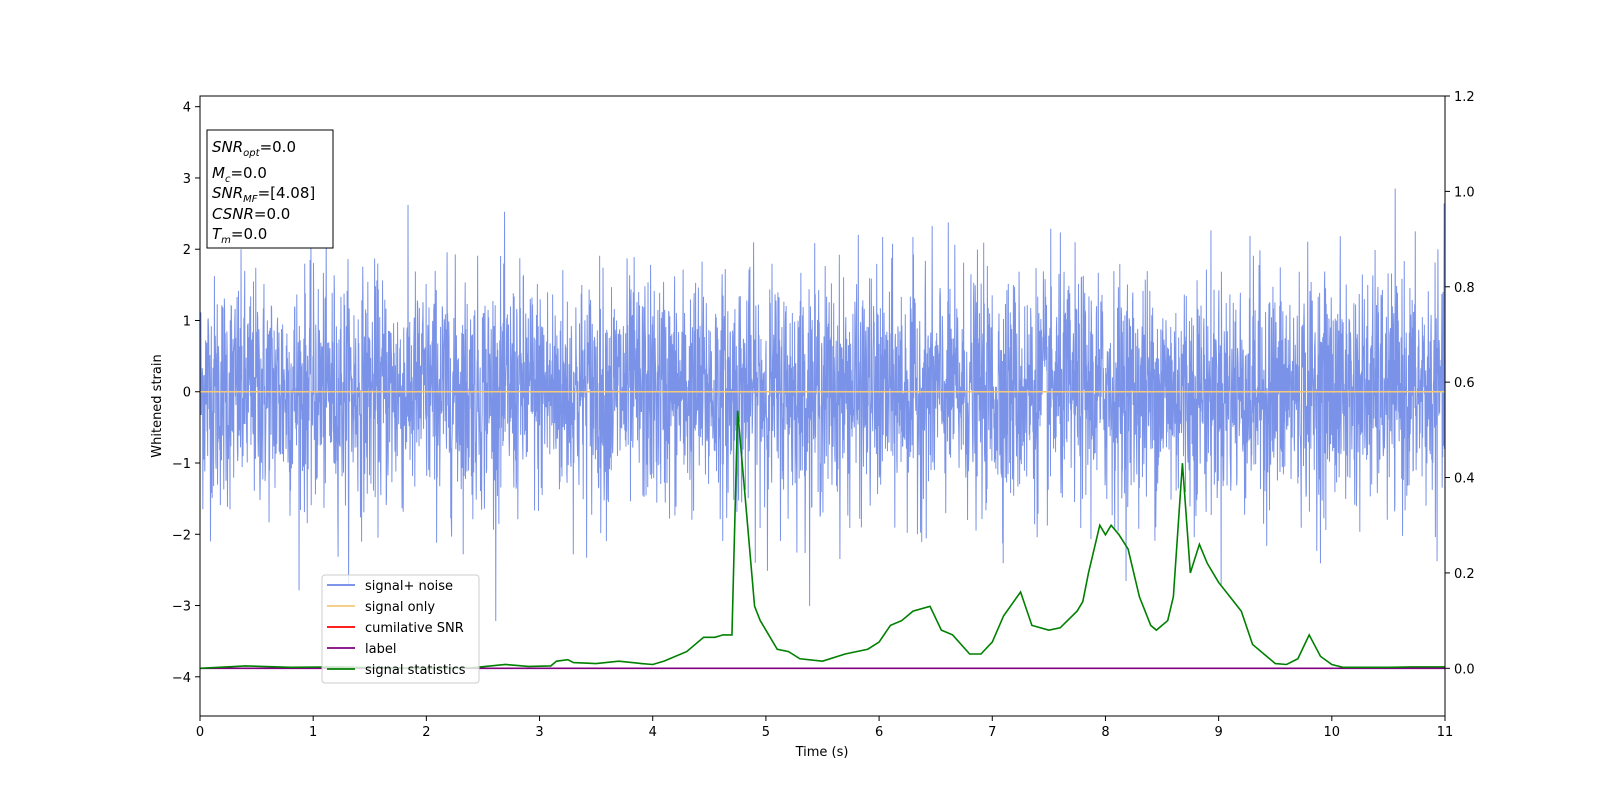  Describe the element at coordinates (263, 194) in the screenshot. I see `info-box-line: SNRMF=[4.08]` at that location.